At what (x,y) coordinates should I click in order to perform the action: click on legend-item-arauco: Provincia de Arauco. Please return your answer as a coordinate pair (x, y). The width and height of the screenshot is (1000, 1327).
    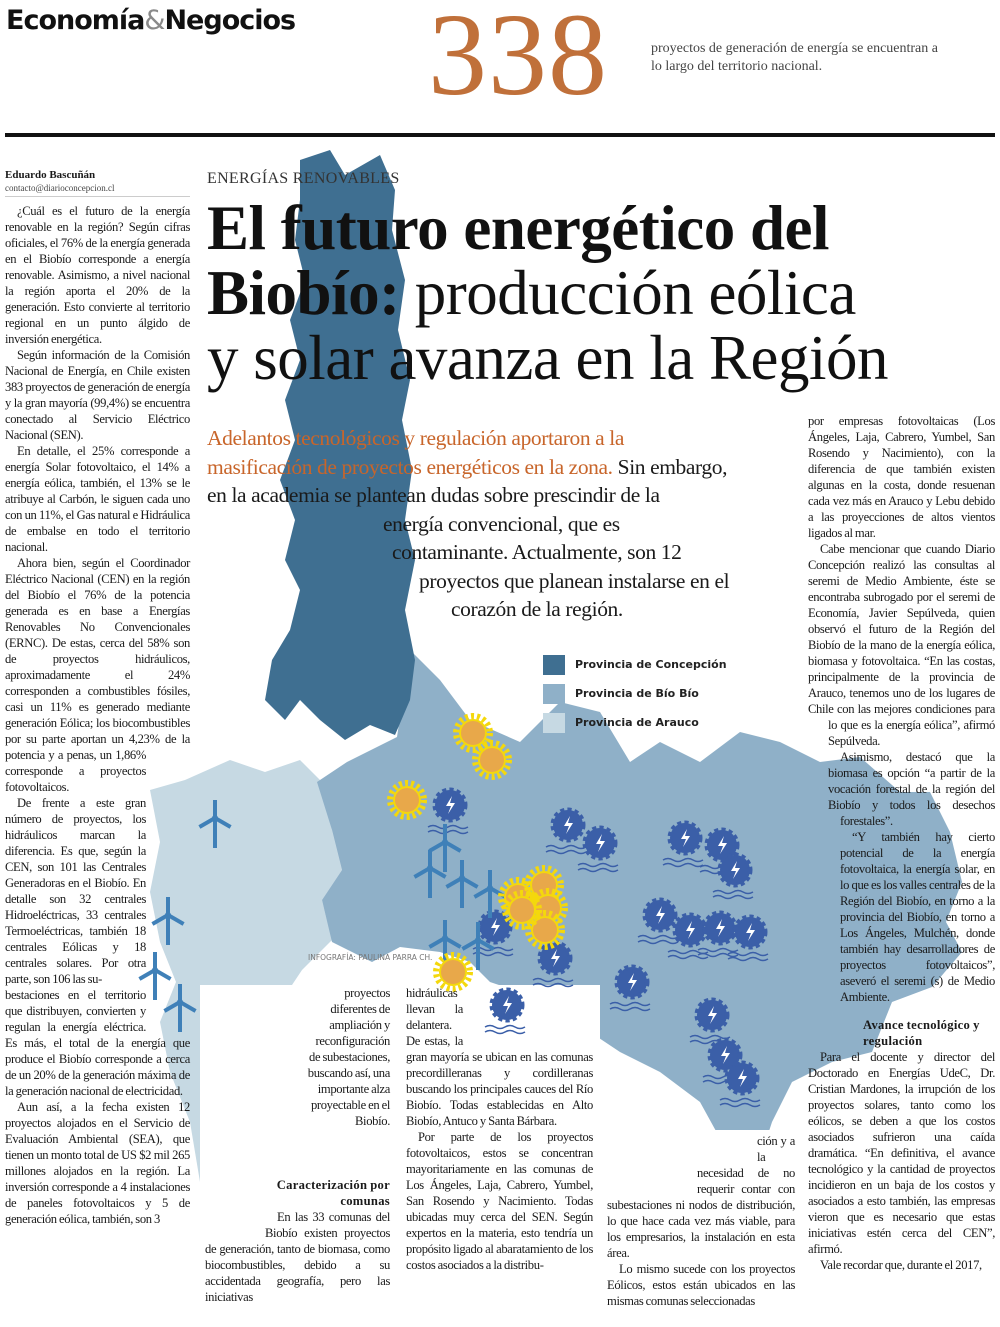
    Looking at the image, I should click on (635, 722).